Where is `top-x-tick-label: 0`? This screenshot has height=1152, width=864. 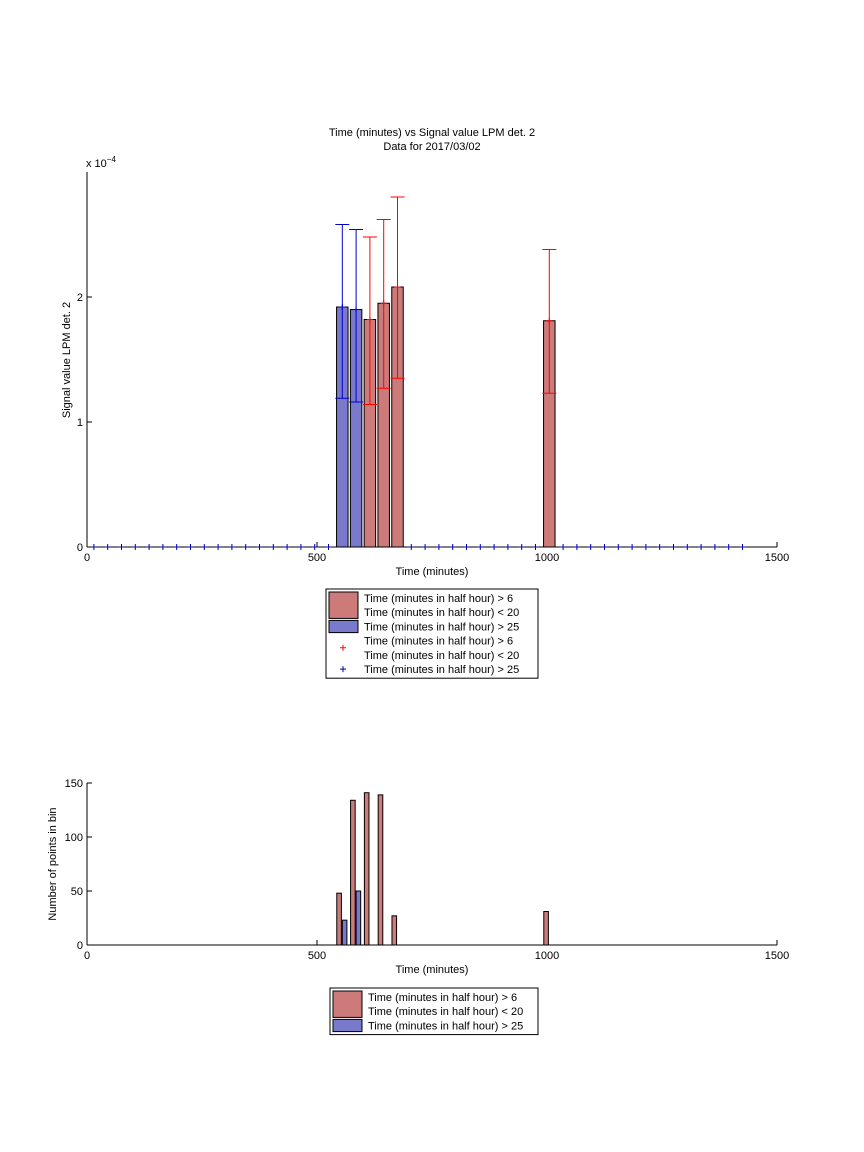
top-x-tick-label: 0 is located at coordinates (87, 558).